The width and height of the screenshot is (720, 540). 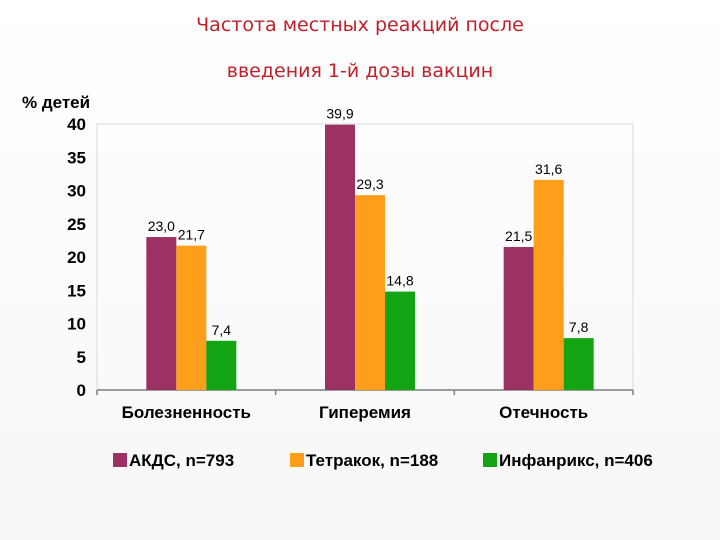 I want to click on data-label: 29,3, so click(x=369, y=184).